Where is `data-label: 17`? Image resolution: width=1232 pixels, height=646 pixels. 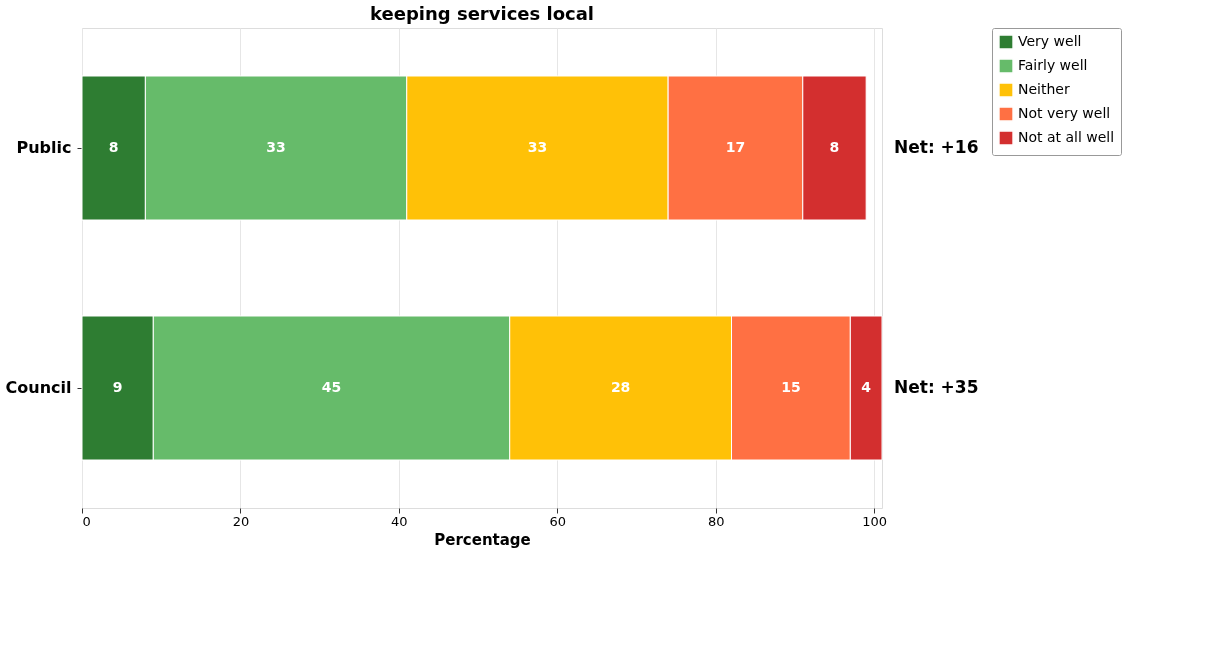
data-label: 17 is located at coordinates (735, 147).